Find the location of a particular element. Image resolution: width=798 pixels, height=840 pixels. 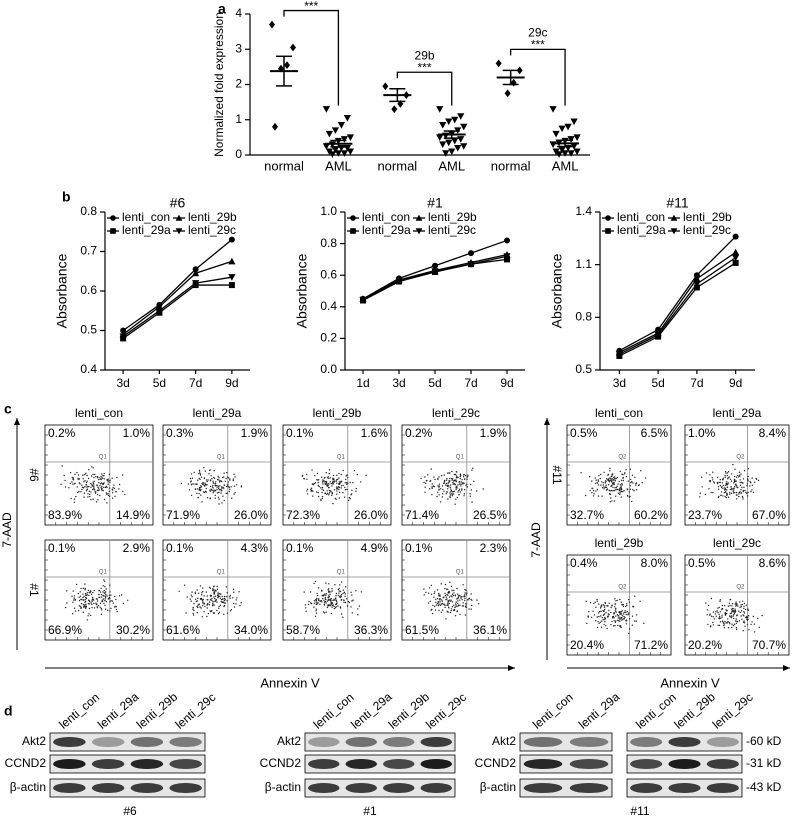

quadrant-percent: 71.4% is located at coordinates (422, 515).